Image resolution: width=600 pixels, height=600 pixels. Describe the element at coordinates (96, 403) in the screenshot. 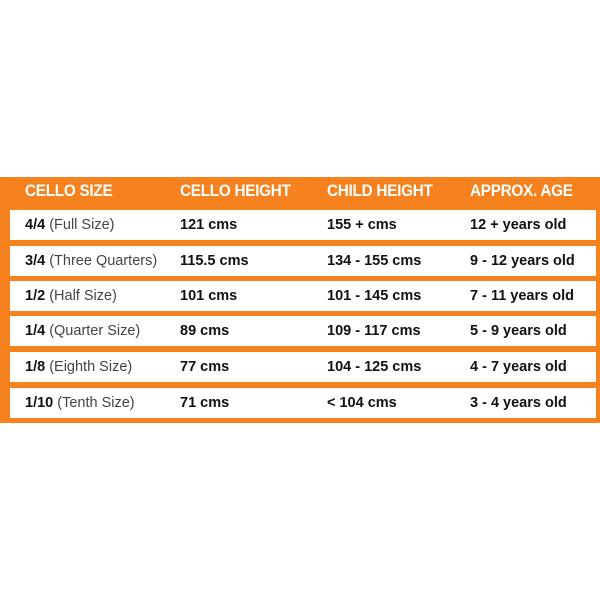

I see `size-description: (Tenth Size)` at that location.